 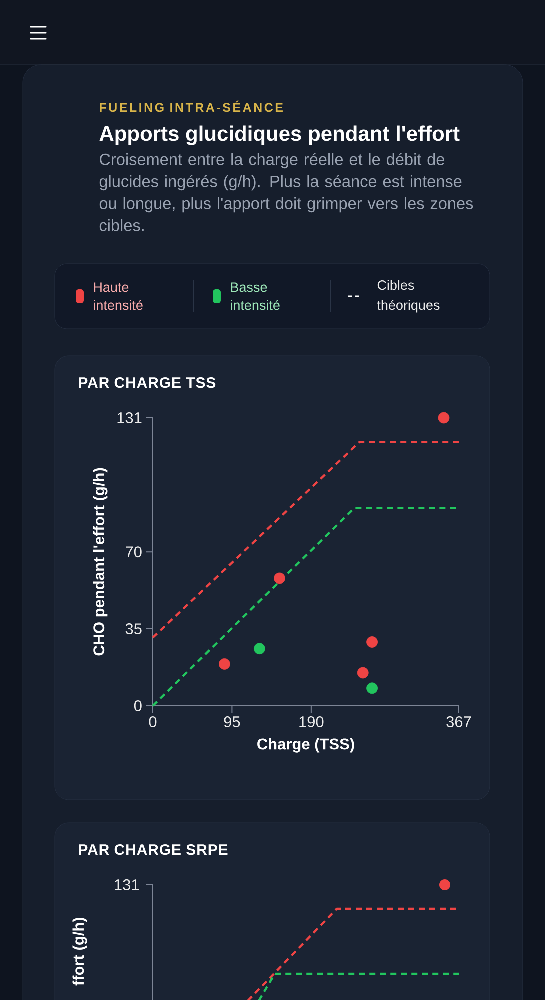 I want to click on y-tick-label: 35, so click(x=134, y=629).